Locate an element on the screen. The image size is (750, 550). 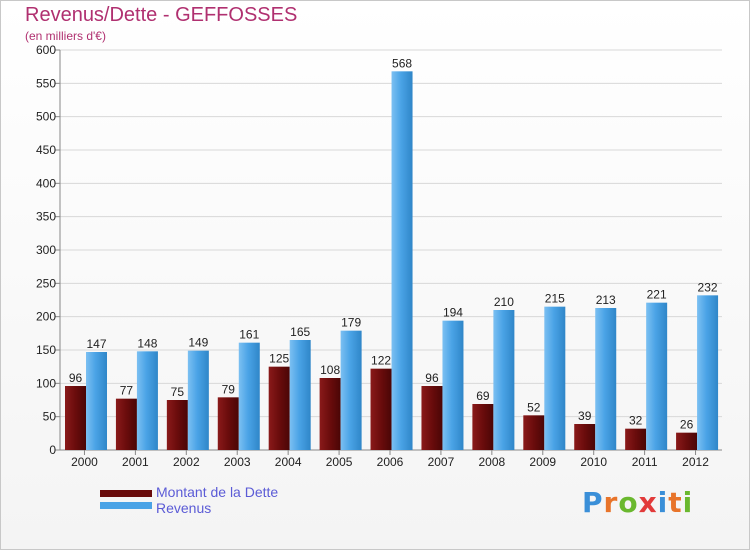
legend-label-revenue: Revenus is located at coordinates (184, 508).